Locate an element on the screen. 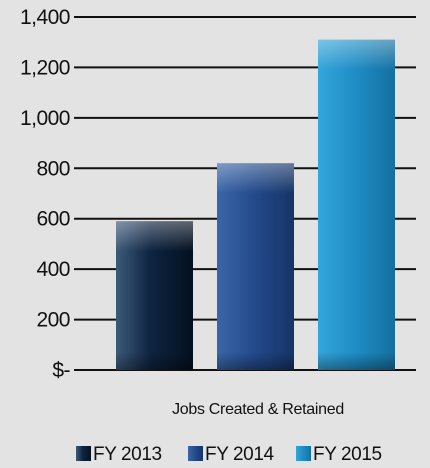 The image size is (430, 468). y-tick-label: 400 is located at coordinates (53, 269).